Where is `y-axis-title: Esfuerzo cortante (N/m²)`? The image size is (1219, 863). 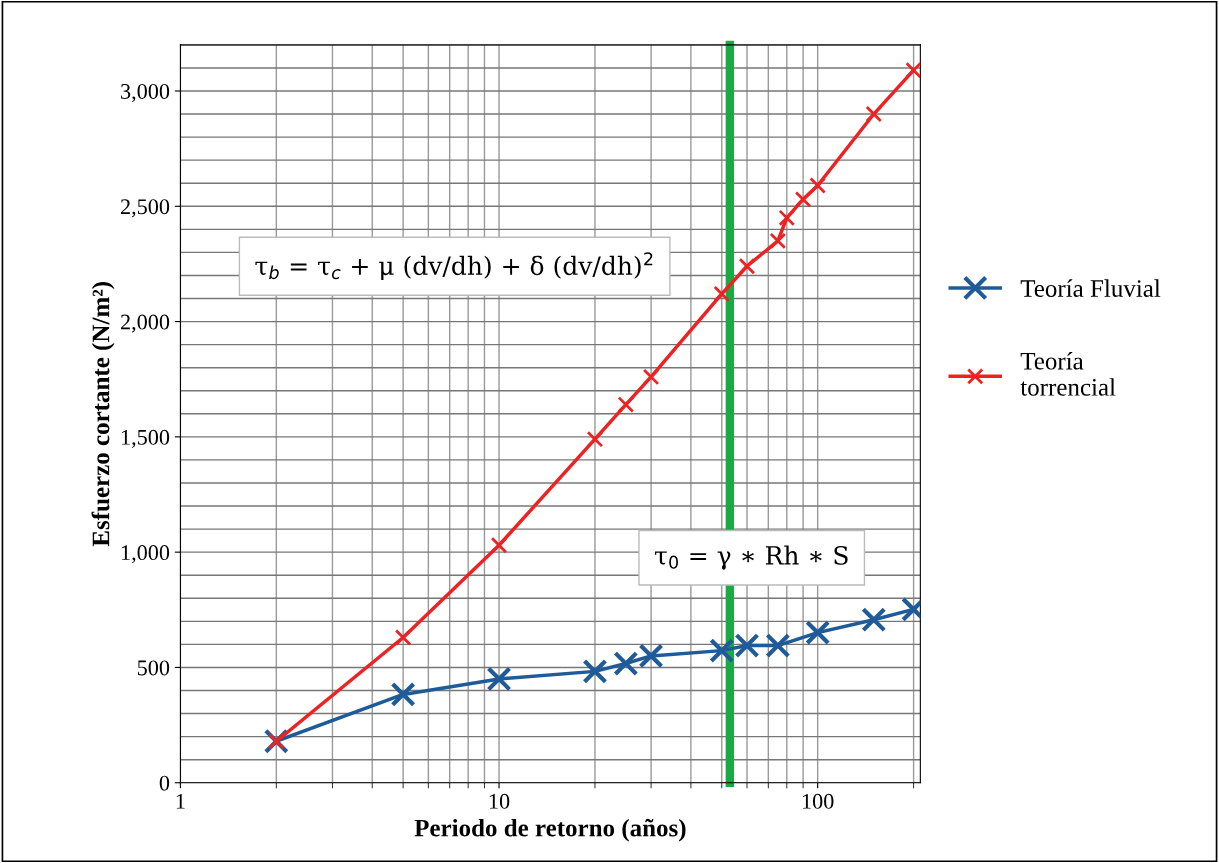 y-axis-title: Esfuerzo cortante (N/m²) is located at coordinates (103, 414).